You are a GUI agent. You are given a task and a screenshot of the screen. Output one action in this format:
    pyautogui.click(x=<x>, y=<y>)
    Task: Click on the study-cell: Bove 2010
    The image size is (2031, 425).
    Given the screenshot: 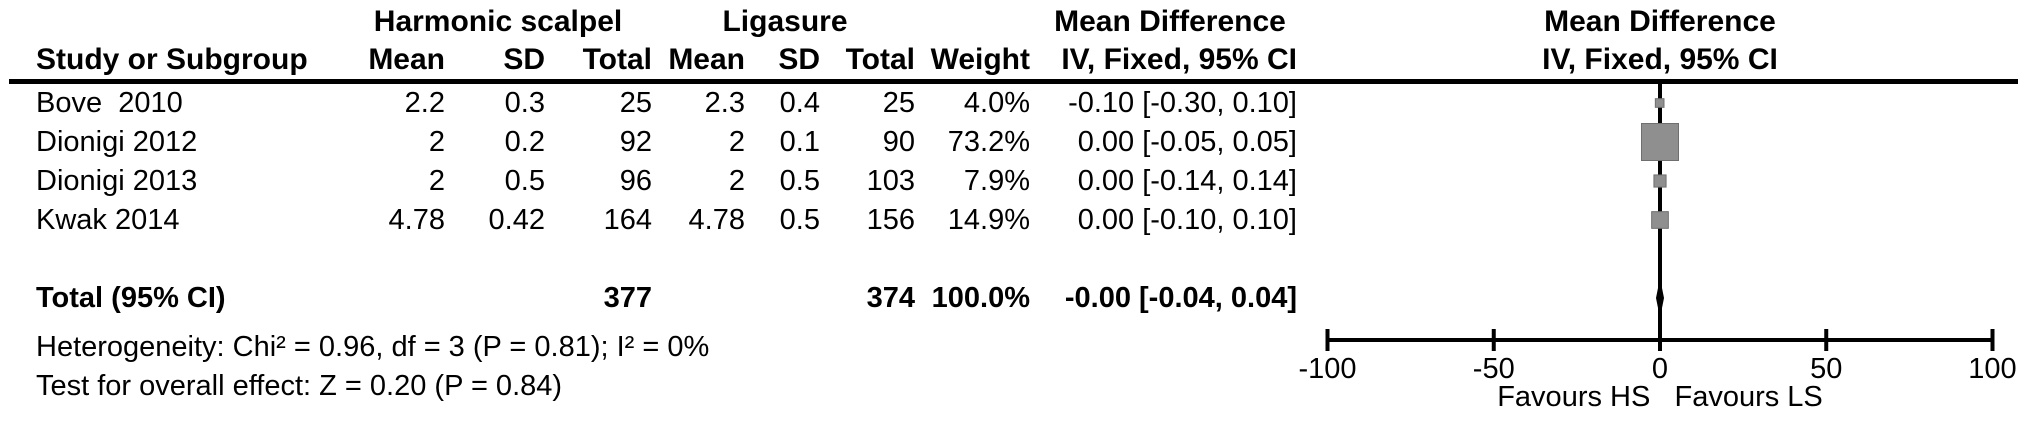 What is the action you would take?
    pyautogui.click(x=109, y=103)
    